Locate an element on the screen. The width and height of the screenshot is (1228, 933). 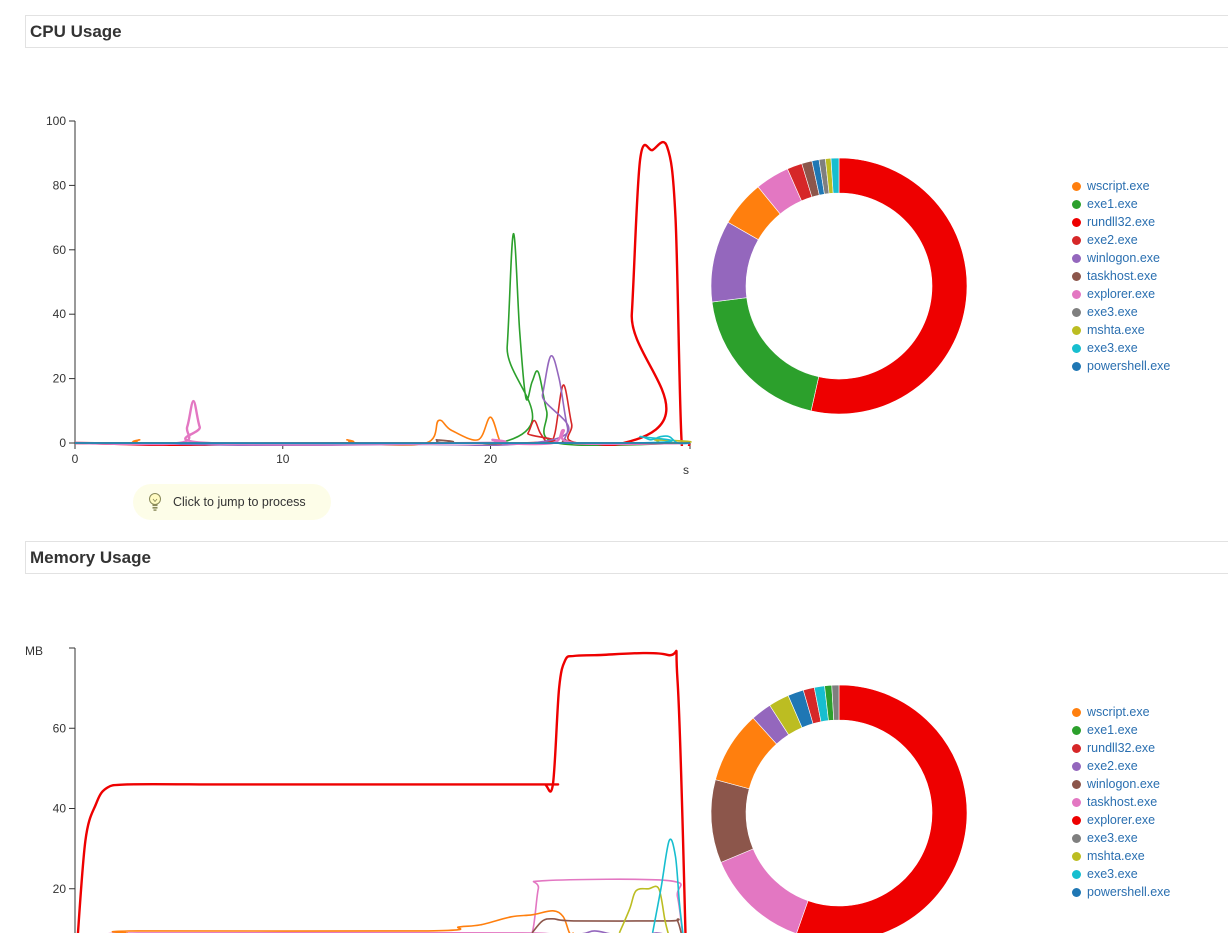
memory-legend-item: taskhost.exe is located at coordinates (1121, 802).